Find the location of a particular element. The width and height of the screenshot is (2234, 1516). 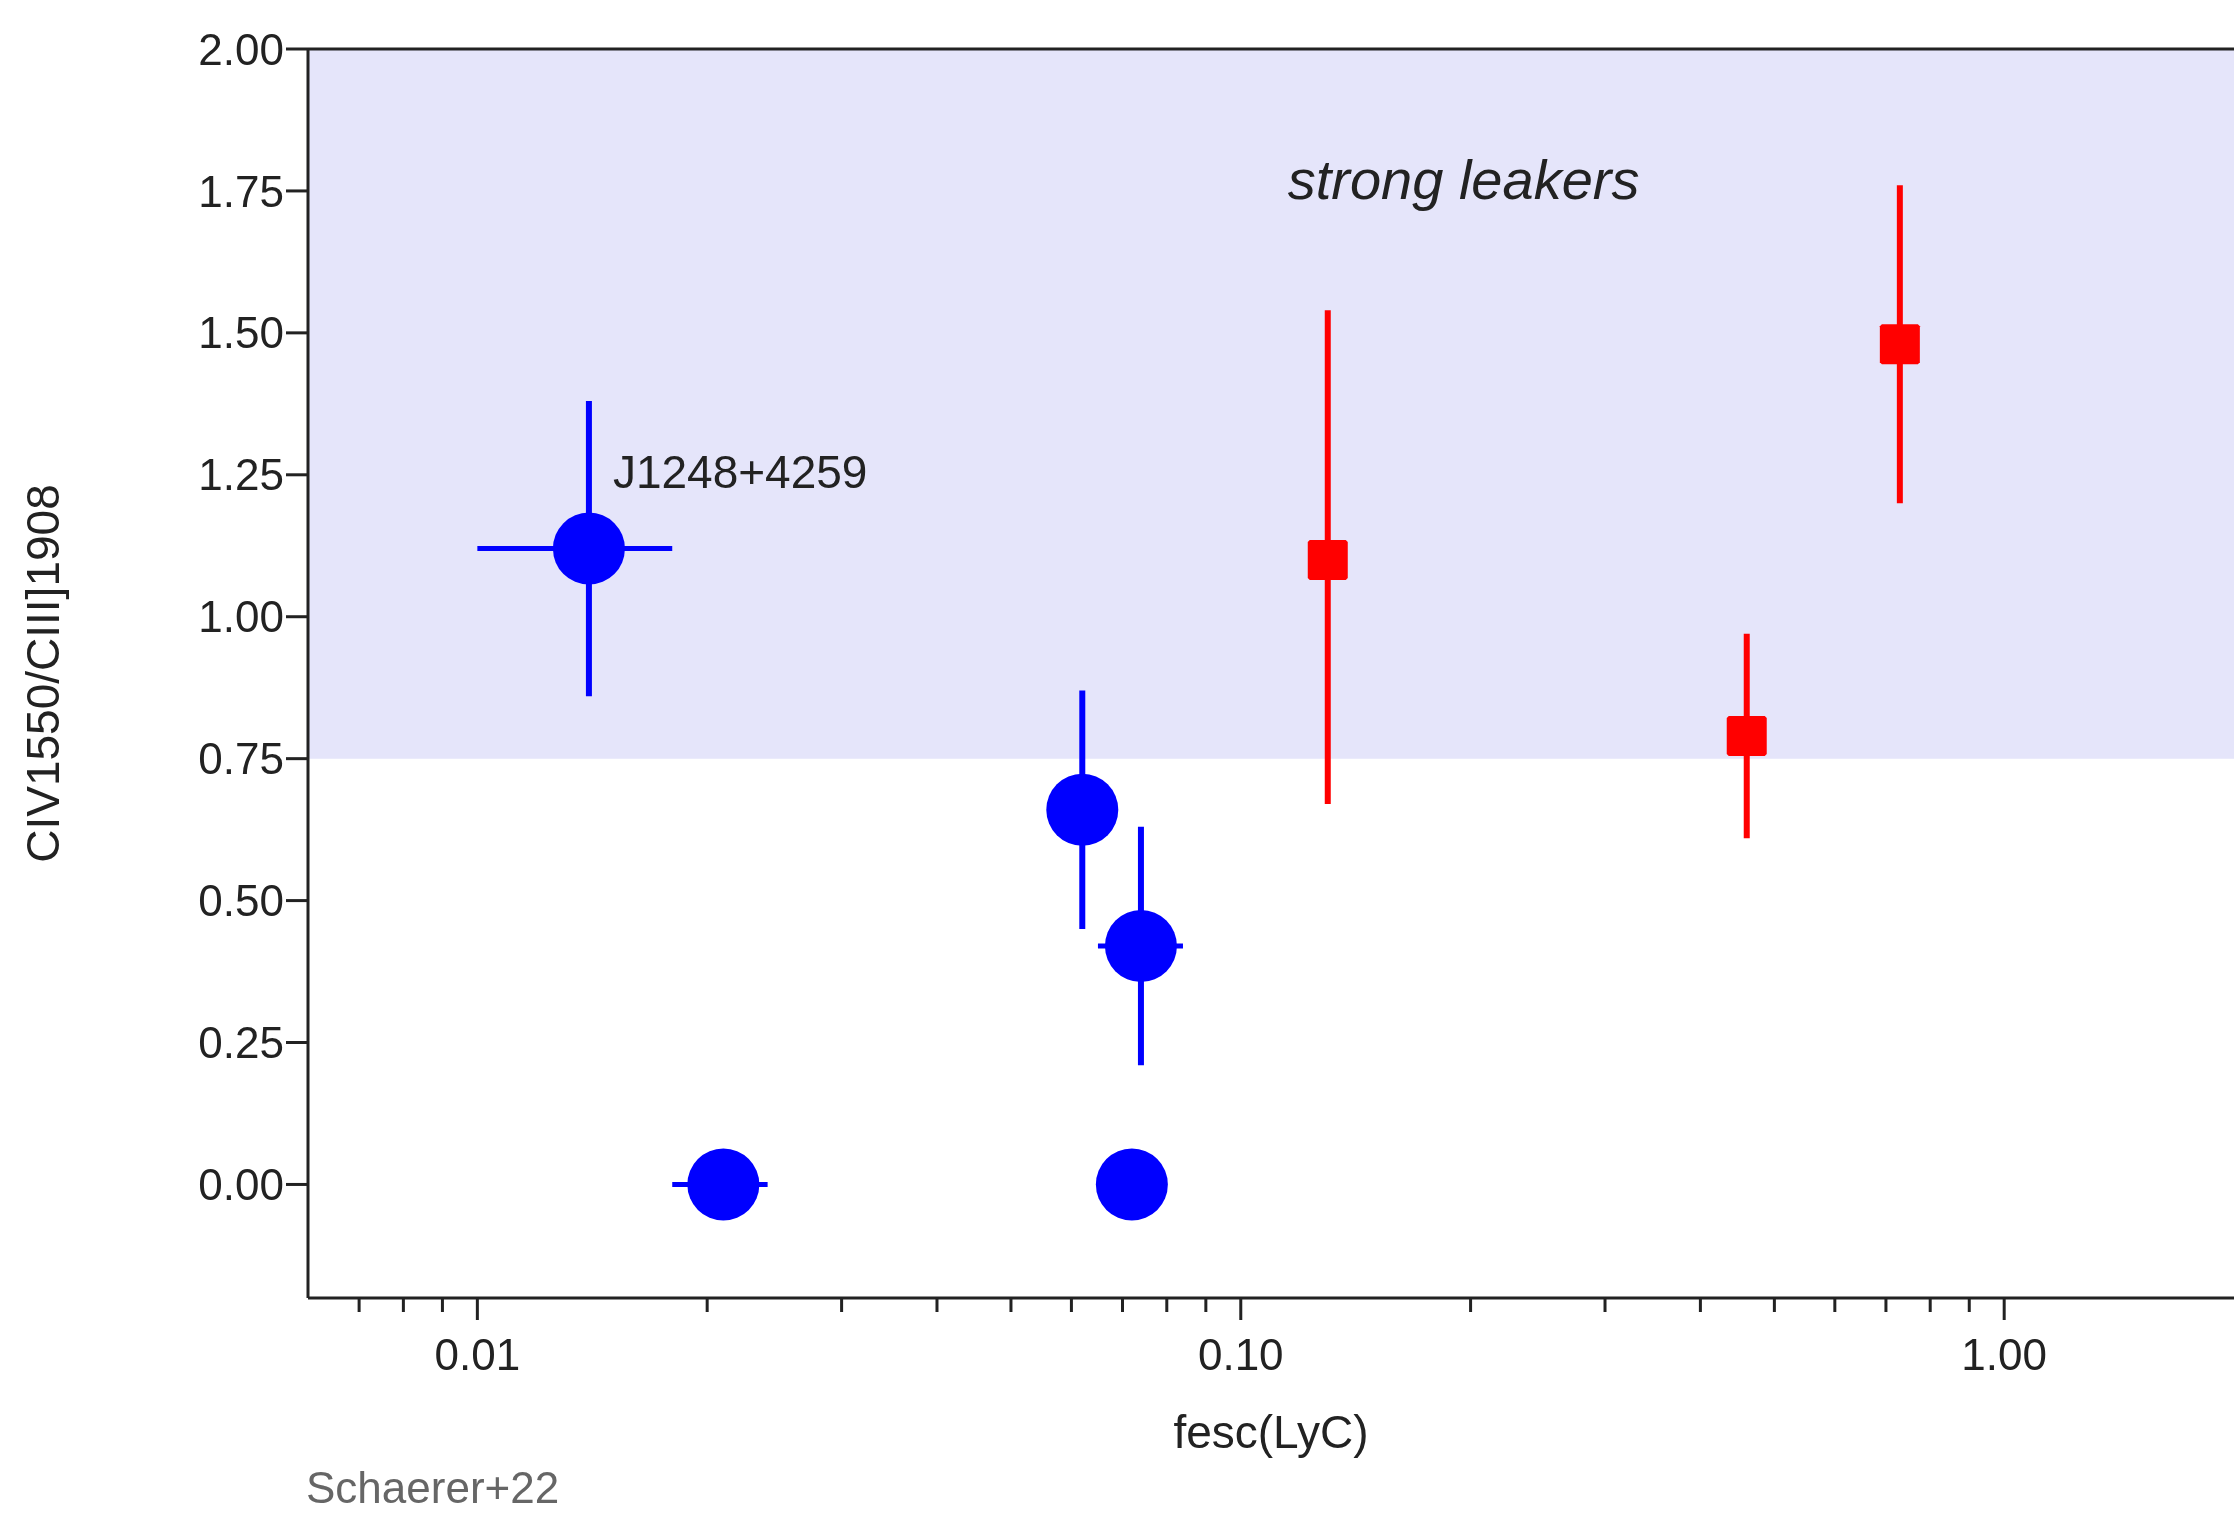

band-label: strong leakers is located at coordinates (1463, 179).